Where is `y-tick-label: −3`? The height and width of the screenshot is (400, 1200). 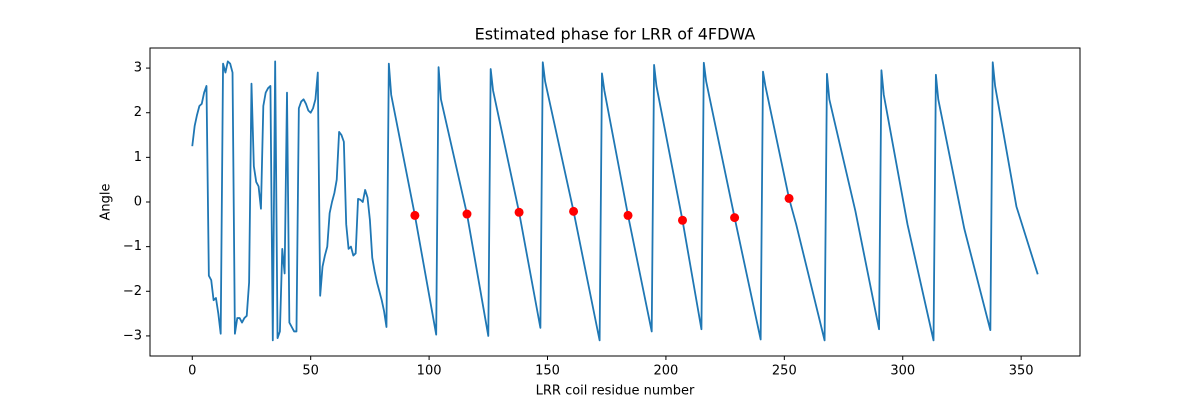
y-tick-label: −3 is located at coordinates (132, 335).